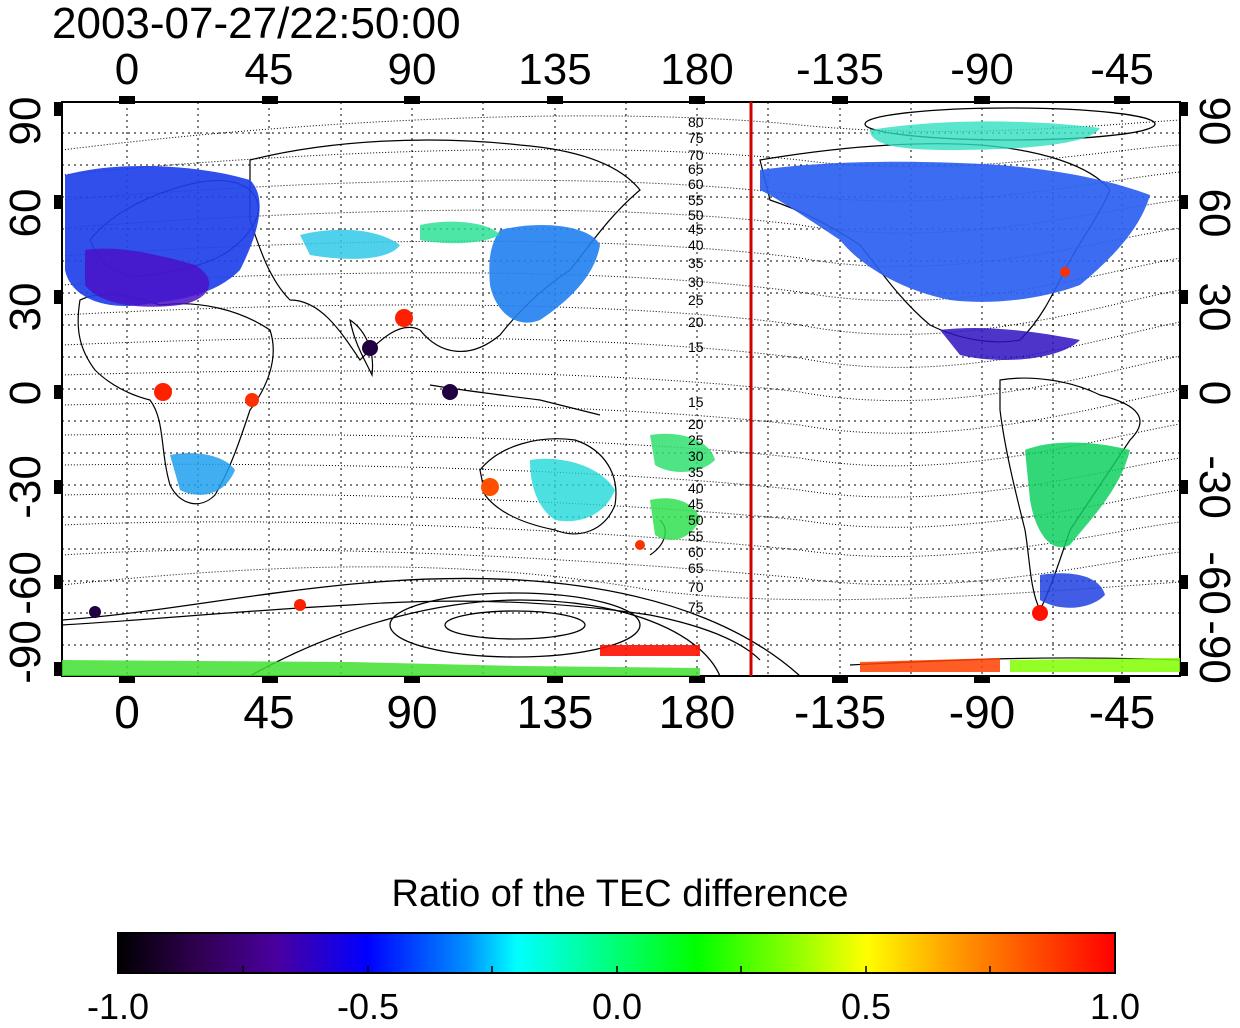 This screenshot has height=1028, width=1240. What do you see at coordinates (412, 712) in the screenshot?
I see `bottom-lon-tick: 90` at bounding box center [412, 712].